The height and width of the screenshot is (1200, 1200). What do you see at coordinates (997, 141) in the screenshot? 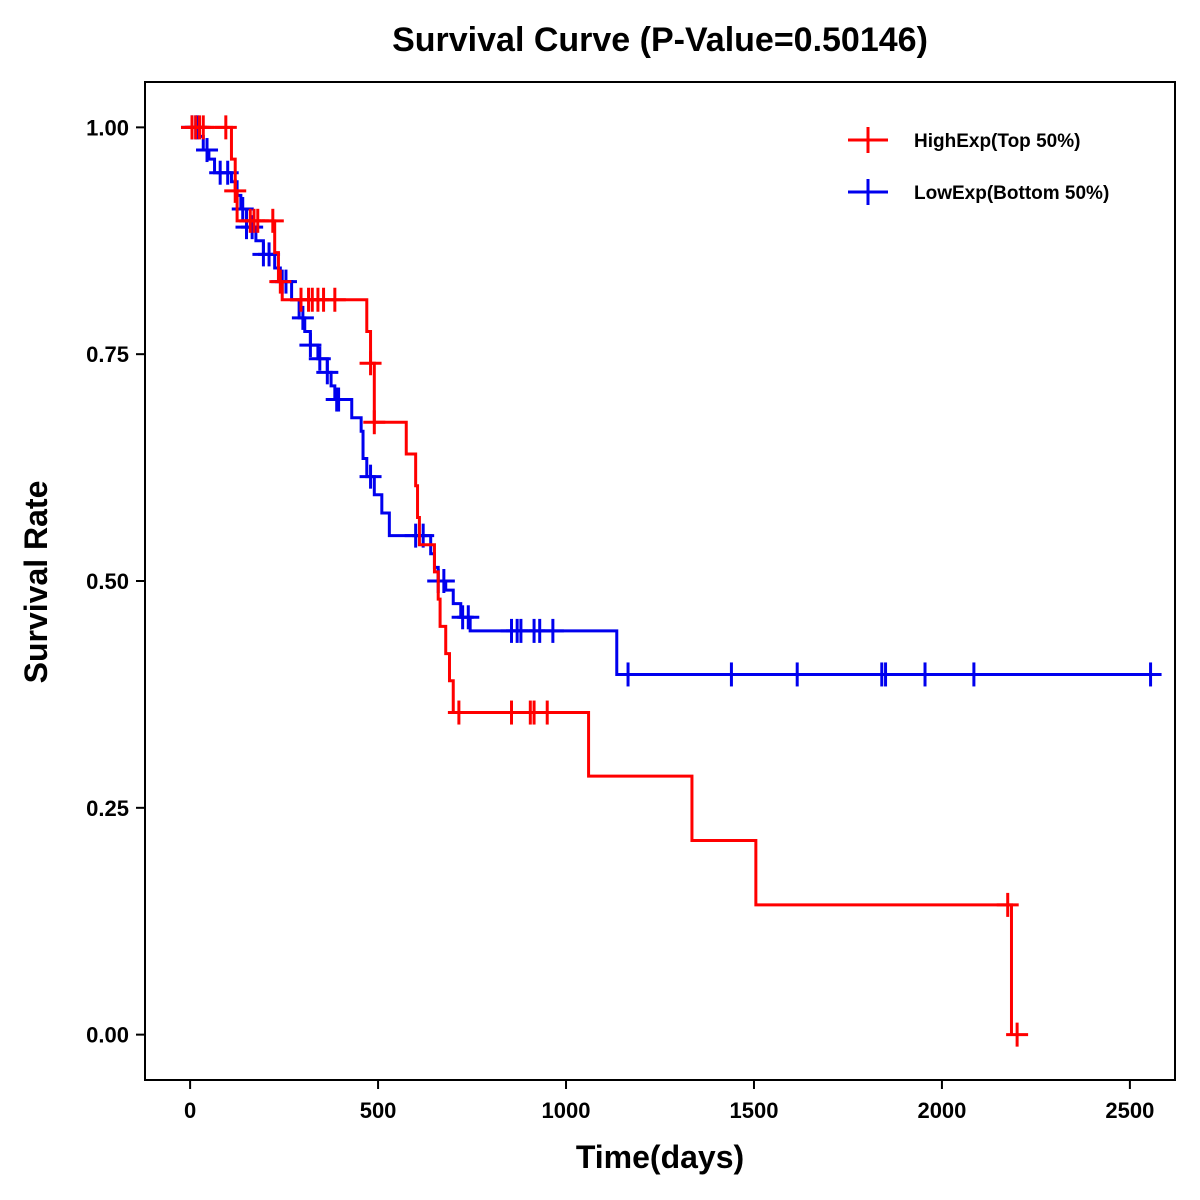
I see `legend-label-highexp: HighExp(Top 50%)` at bounding box center [997, 141].